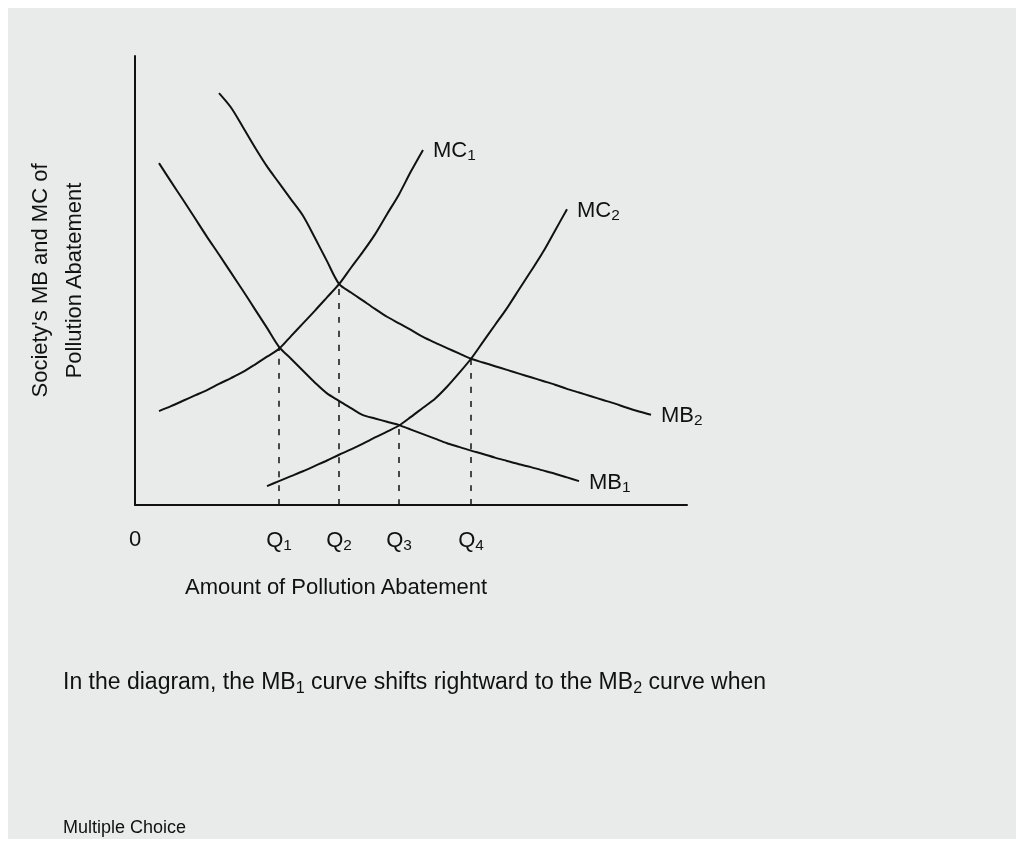  I want to click on x-axis-title: Amount of Pollution Abatement, so click(336, 586).